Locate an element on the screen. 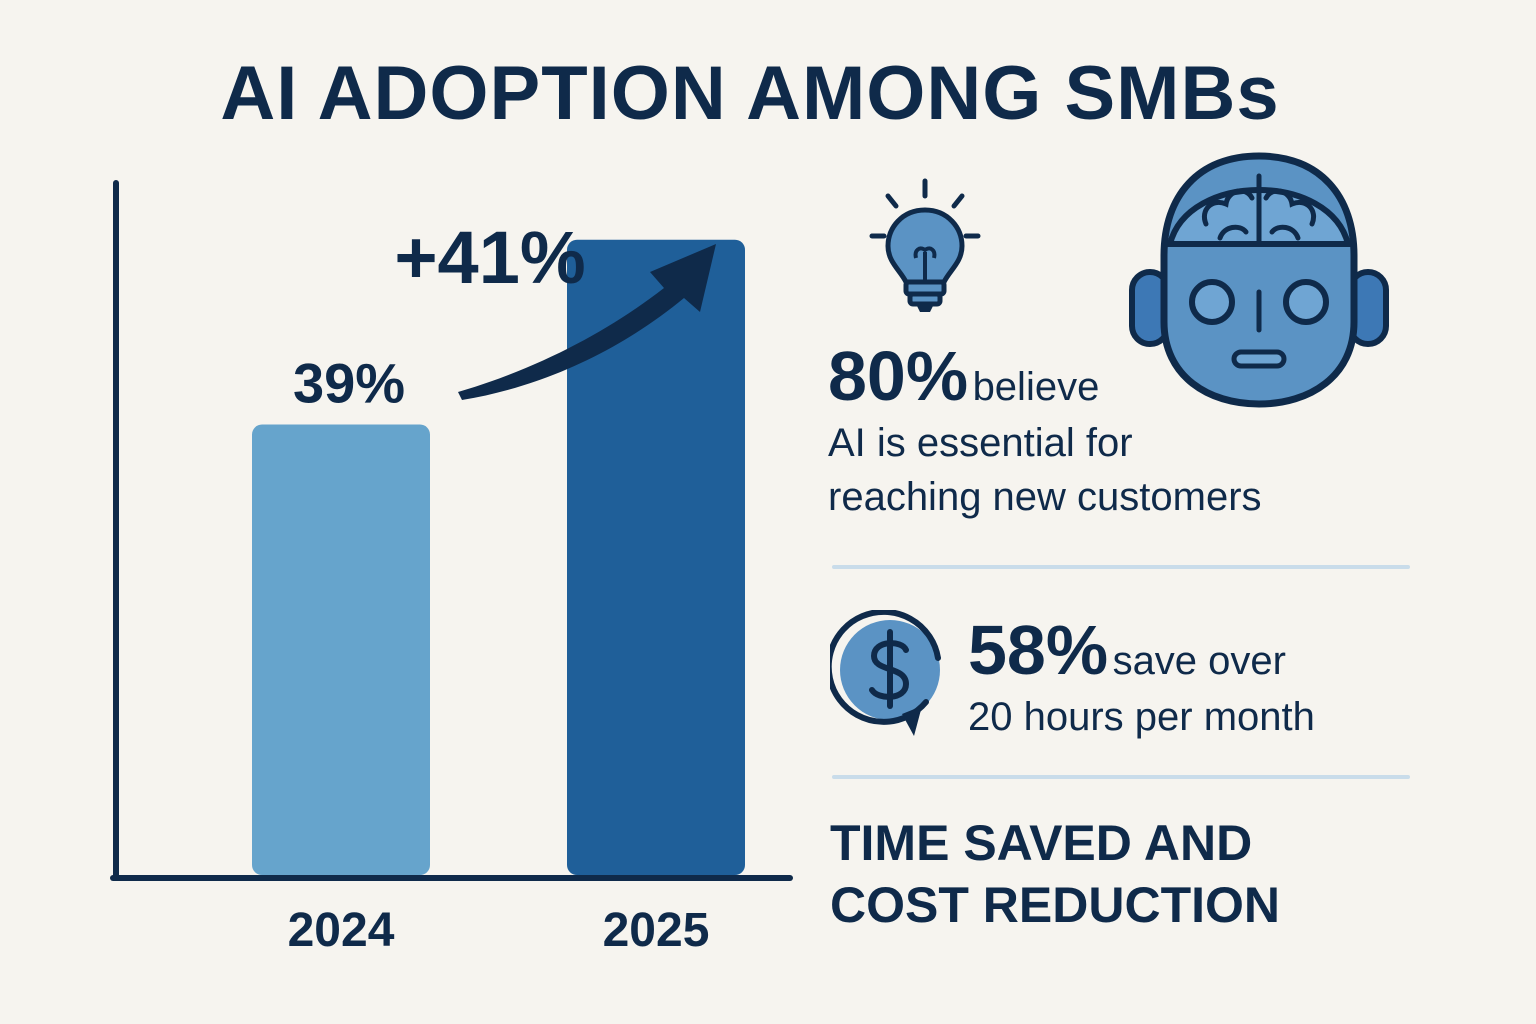  stat-time-saved-lead: save over is located at coordinates (1199, 661).